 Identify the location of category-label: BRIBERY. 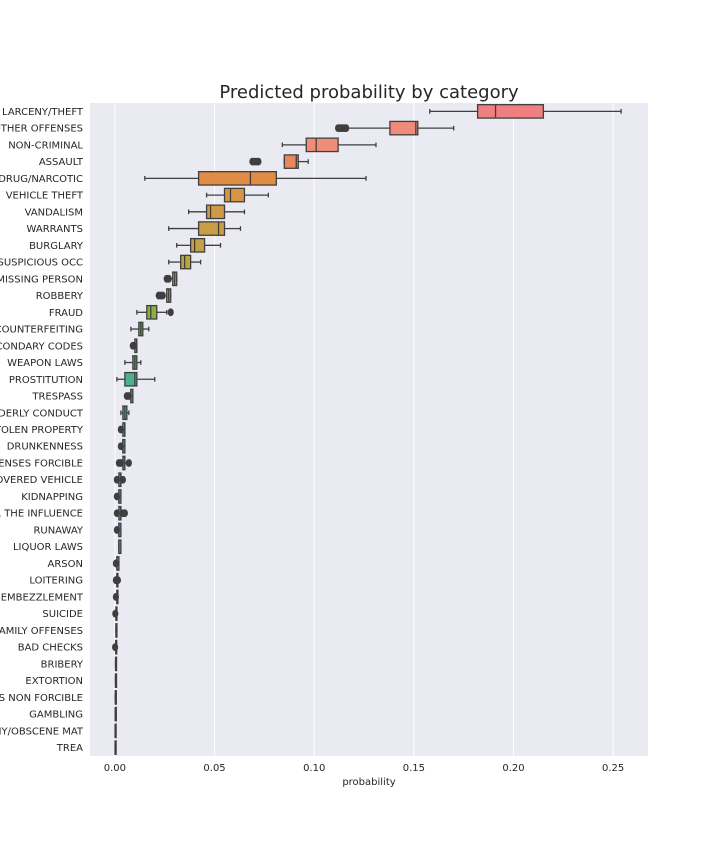
(62, 664).